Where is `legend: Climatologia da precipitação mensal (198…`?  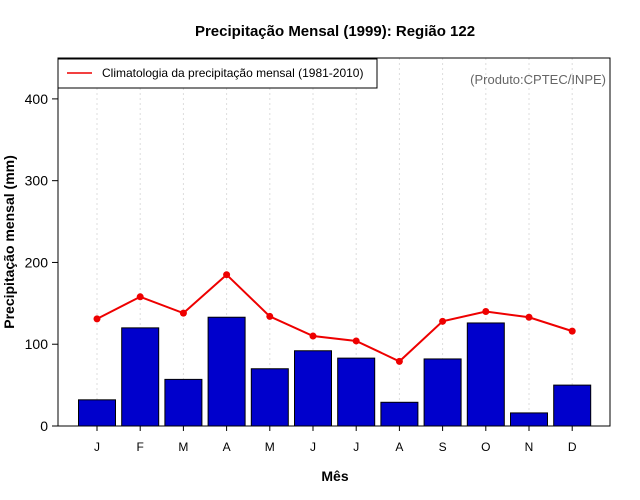
legend: Climatologia da precipitação mensal (198… is located at coordinates (217, 73).